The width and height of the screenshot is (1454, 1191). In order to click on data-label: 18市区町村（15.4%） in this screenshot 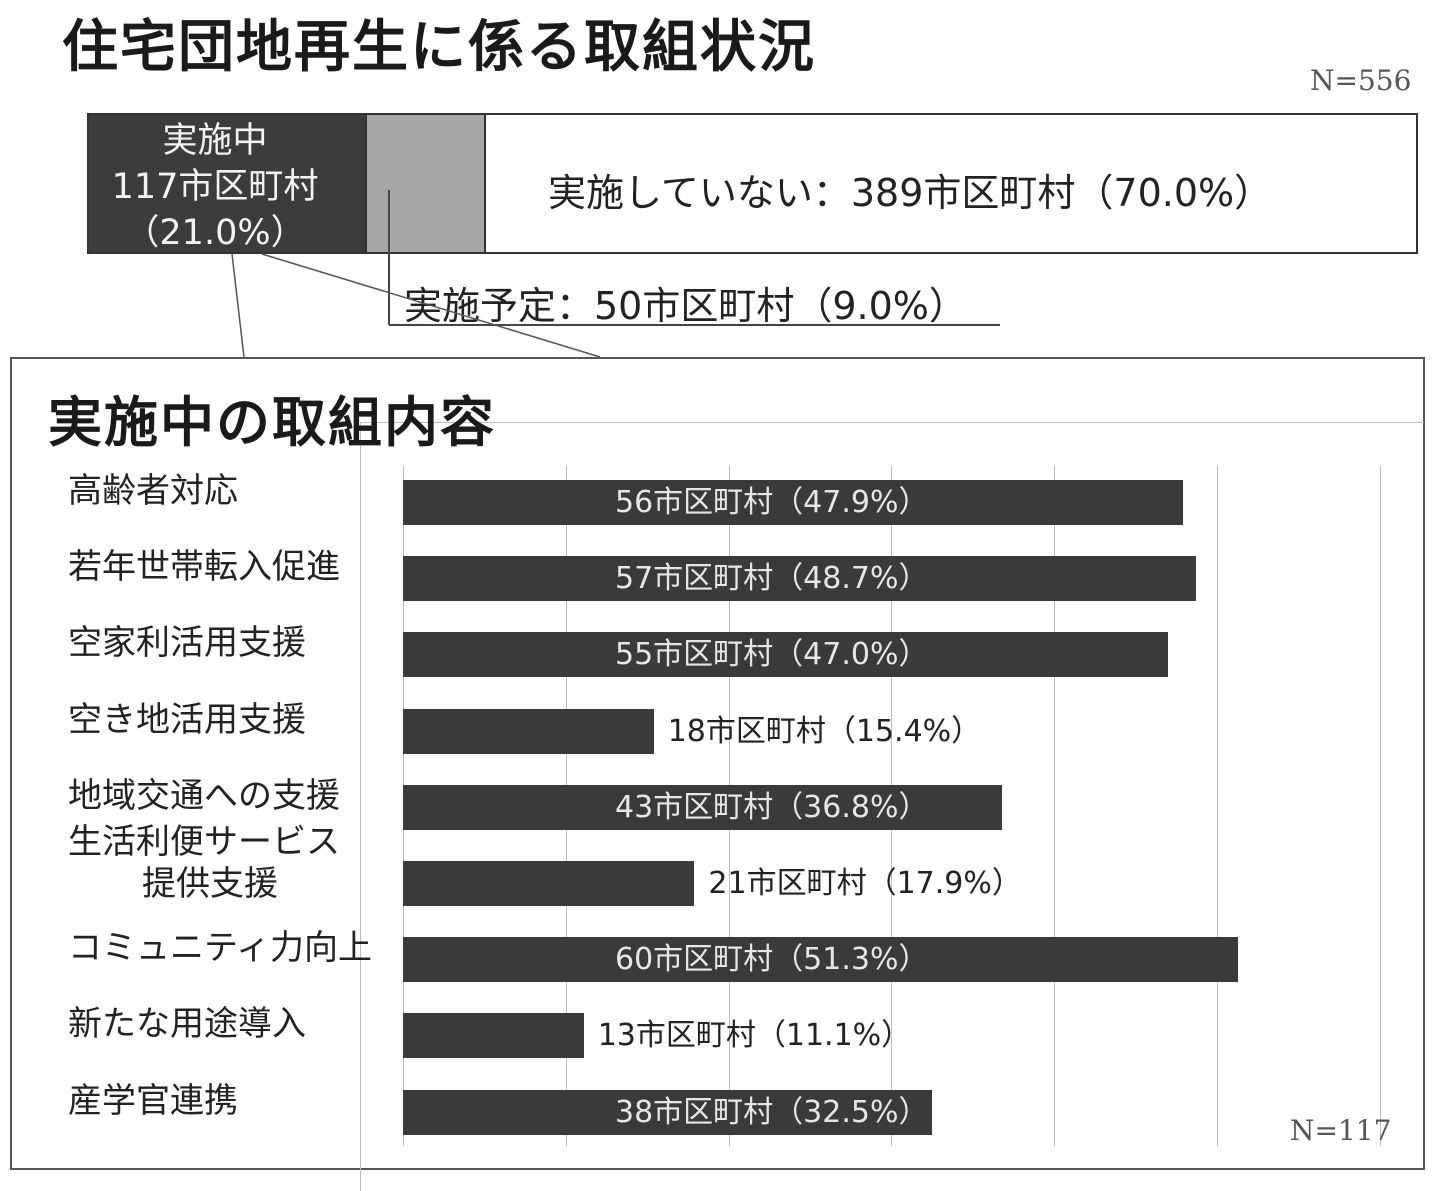, I will do `click(824, 731)`.